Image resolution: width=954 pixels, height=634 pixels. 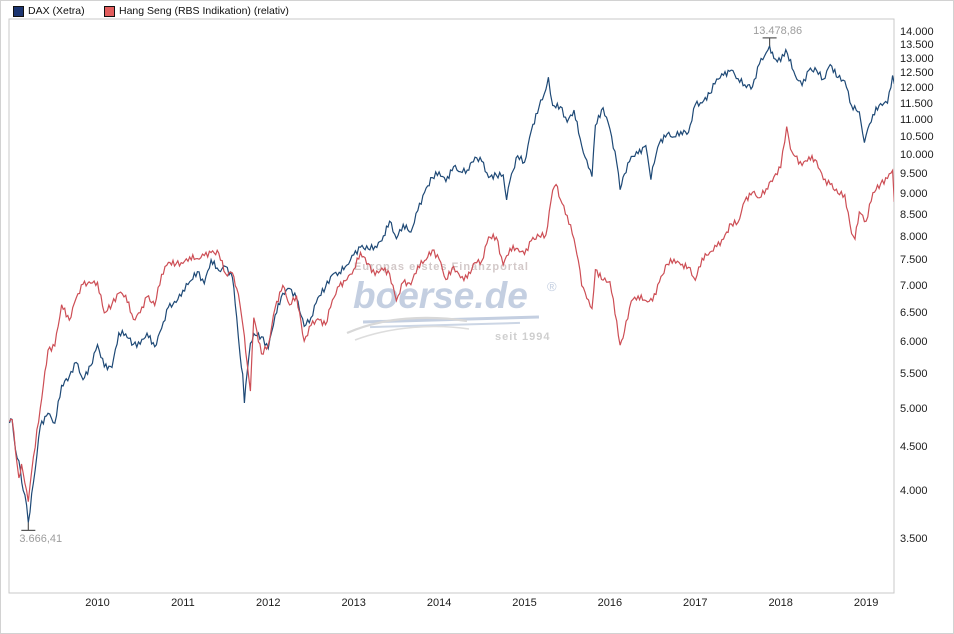 What do you see at coordinates (917, 155) in the screenshot?
I see `y-axis-tick-label: 10.000` at bounding box center [917, 155].